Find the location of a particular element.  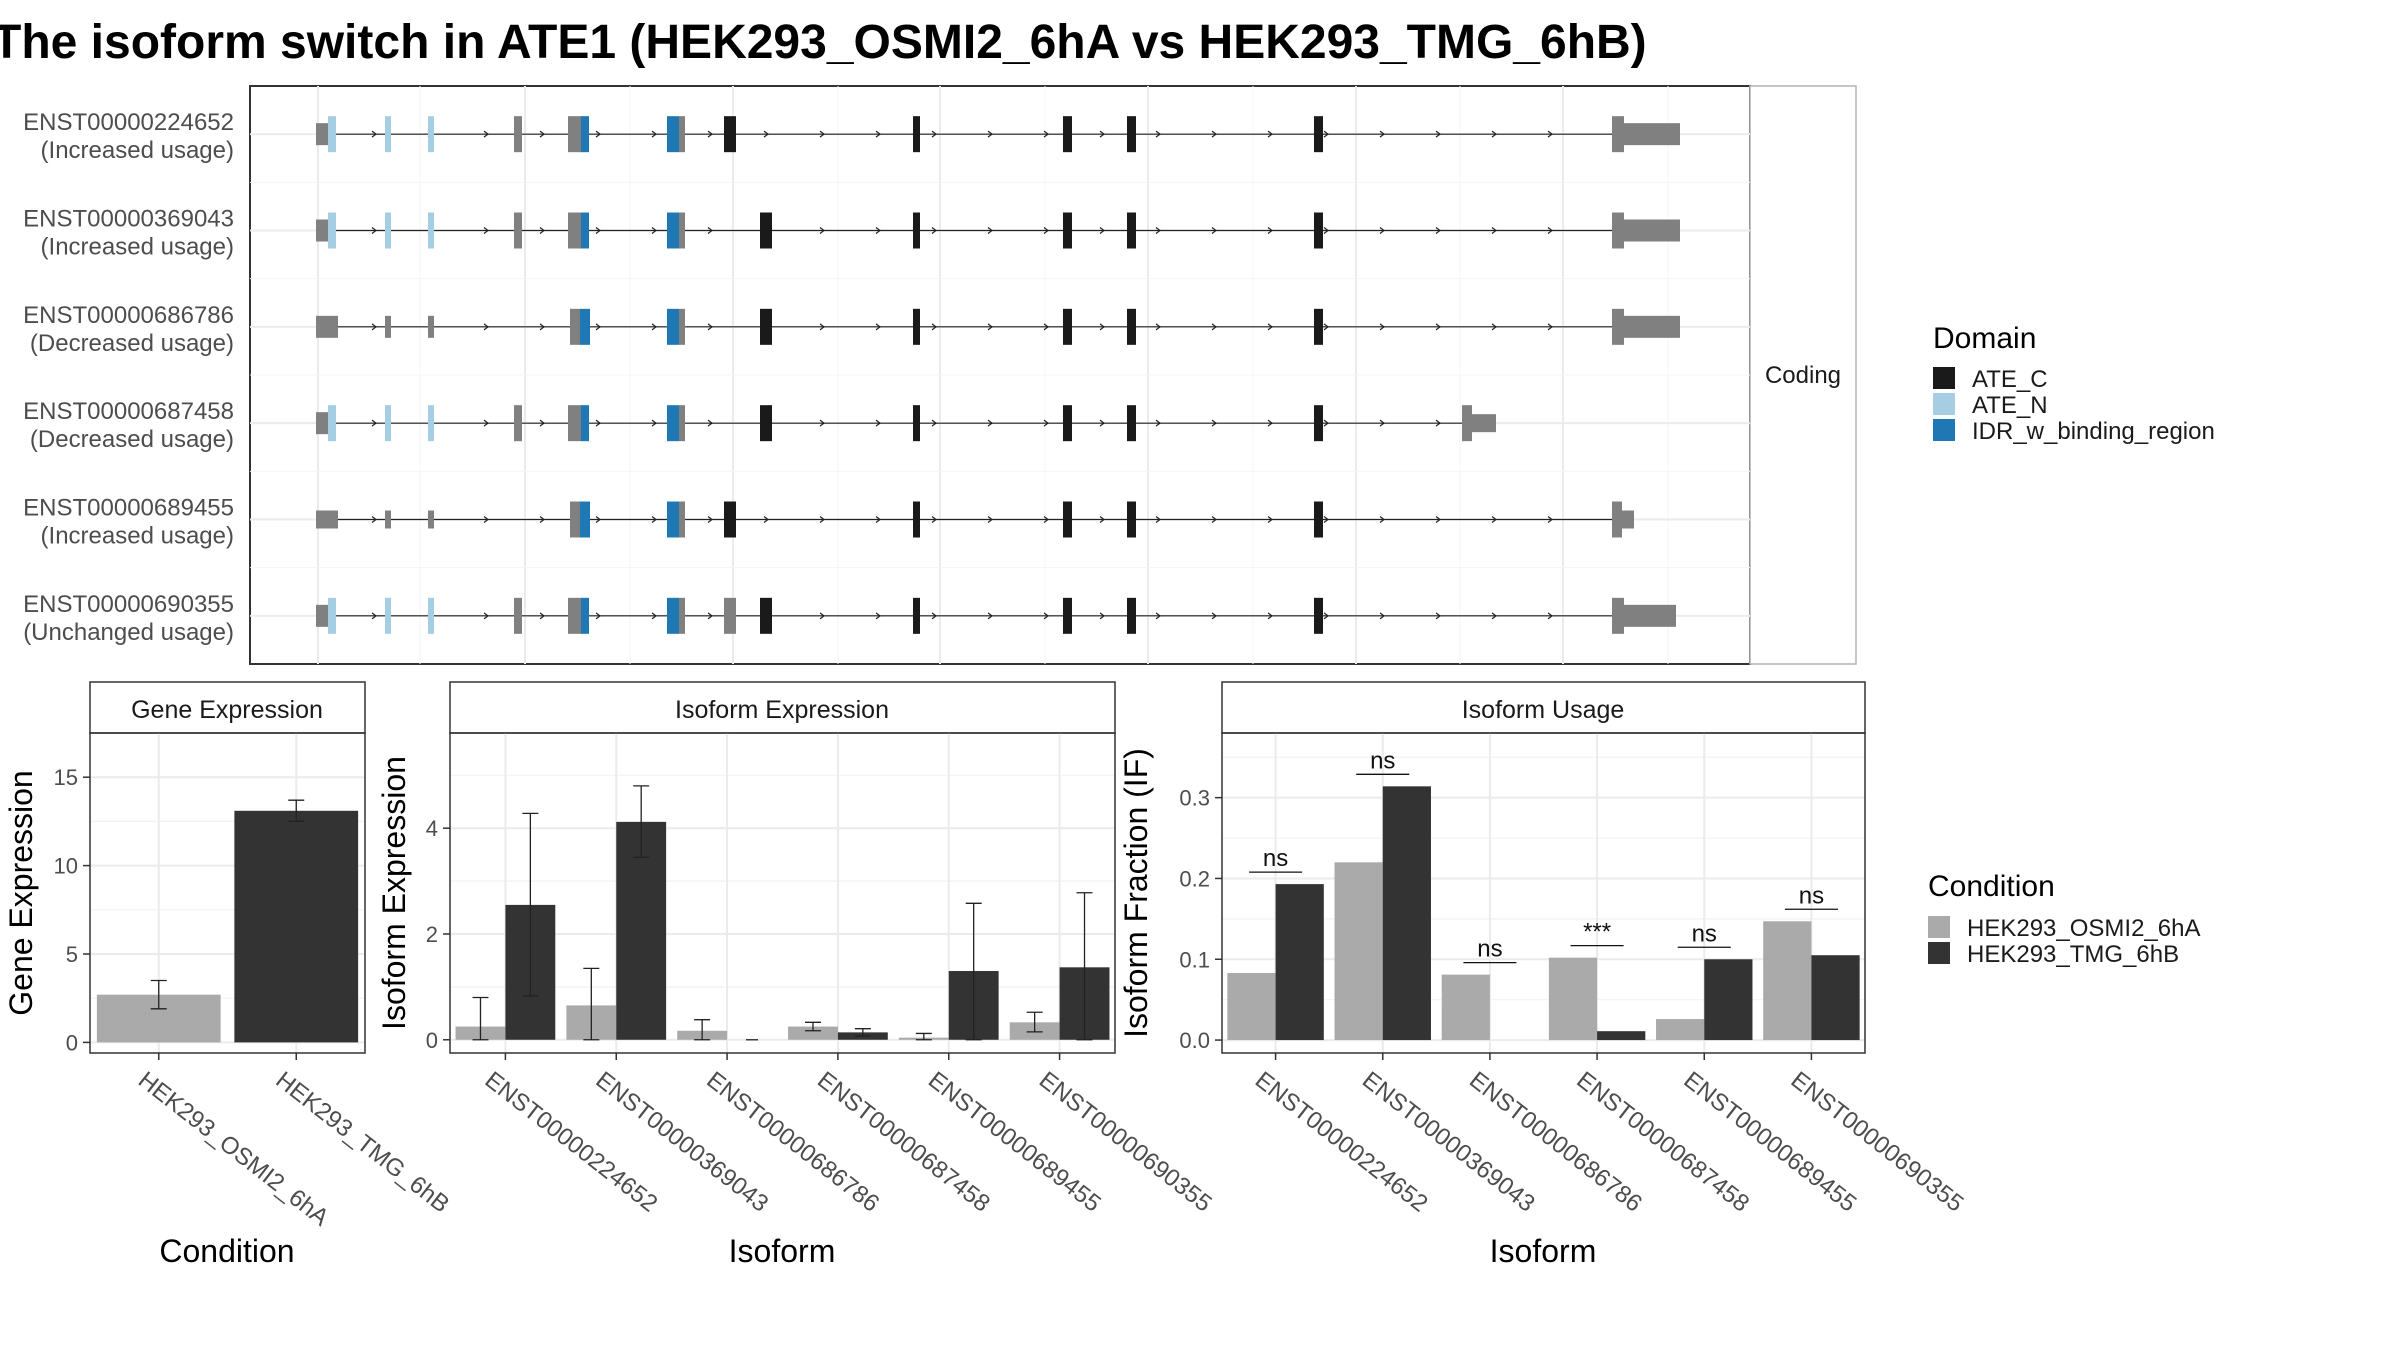

isoform-usage-plot-border is located at coordinates (1543, 893).